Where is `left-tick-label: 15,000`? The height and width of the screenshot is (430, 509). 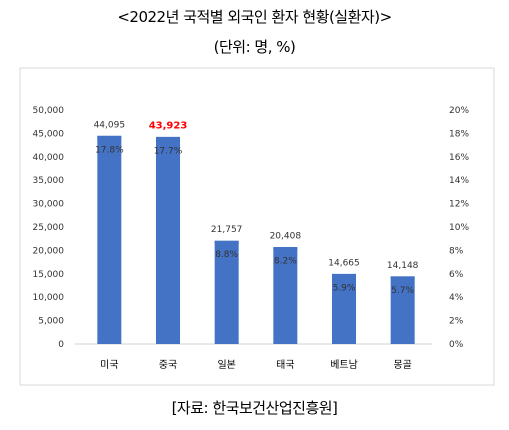 left-tick-label: 15,000 is located at coordinates (49, 275).